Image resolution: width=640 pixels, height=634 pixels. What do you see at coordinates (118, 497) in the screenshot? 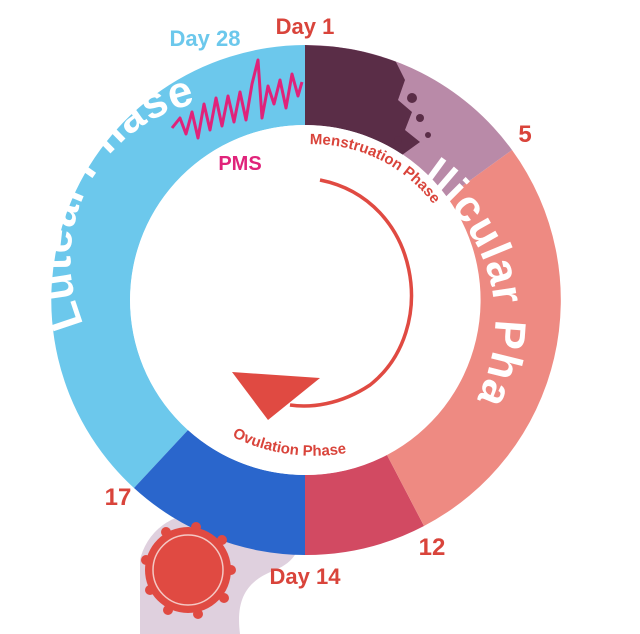
I see `day-17-label: 17` at bounding box center [118, 497].